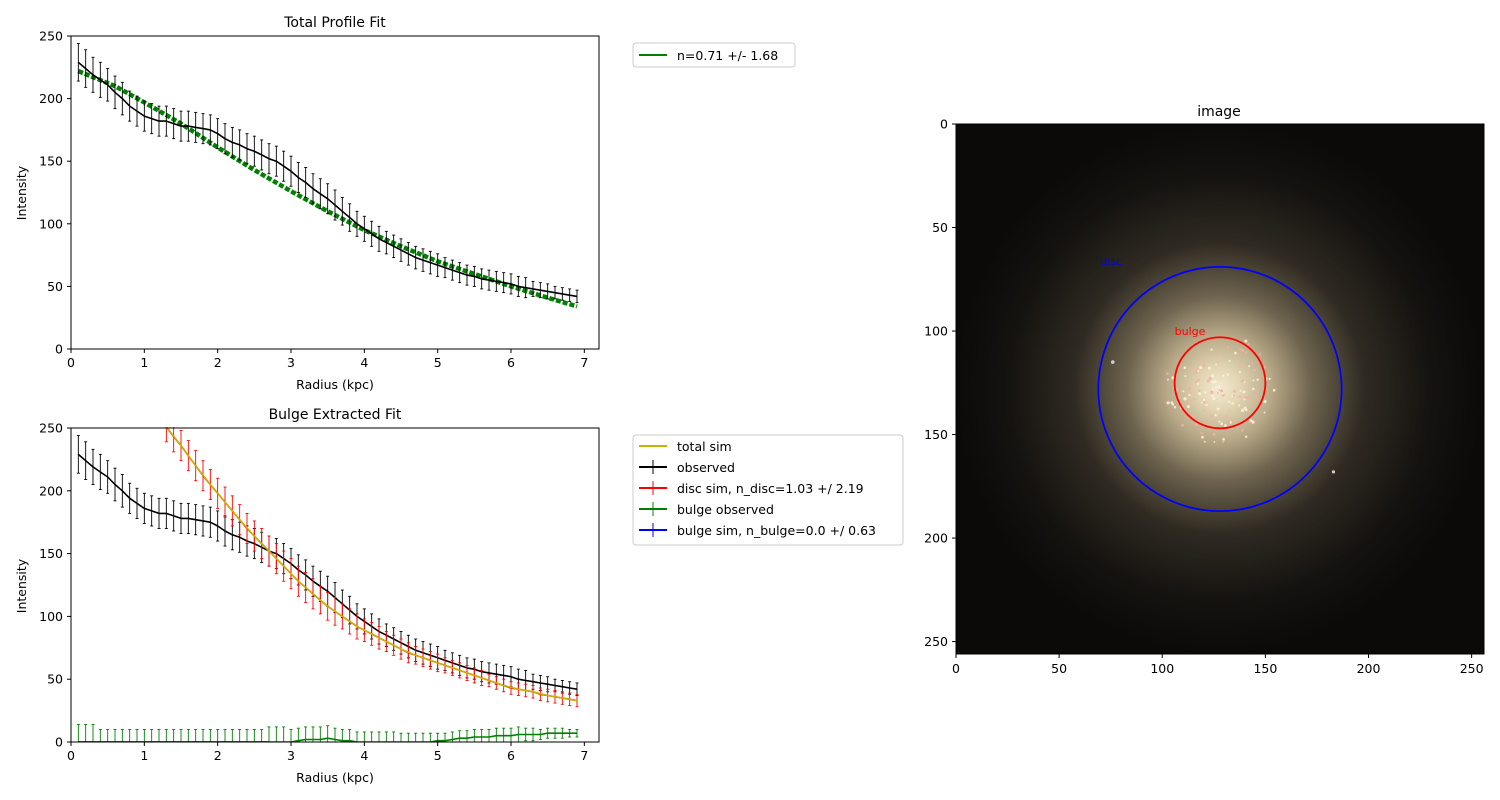  I want to click on bulge-label: bulge, so click(1190, 331).